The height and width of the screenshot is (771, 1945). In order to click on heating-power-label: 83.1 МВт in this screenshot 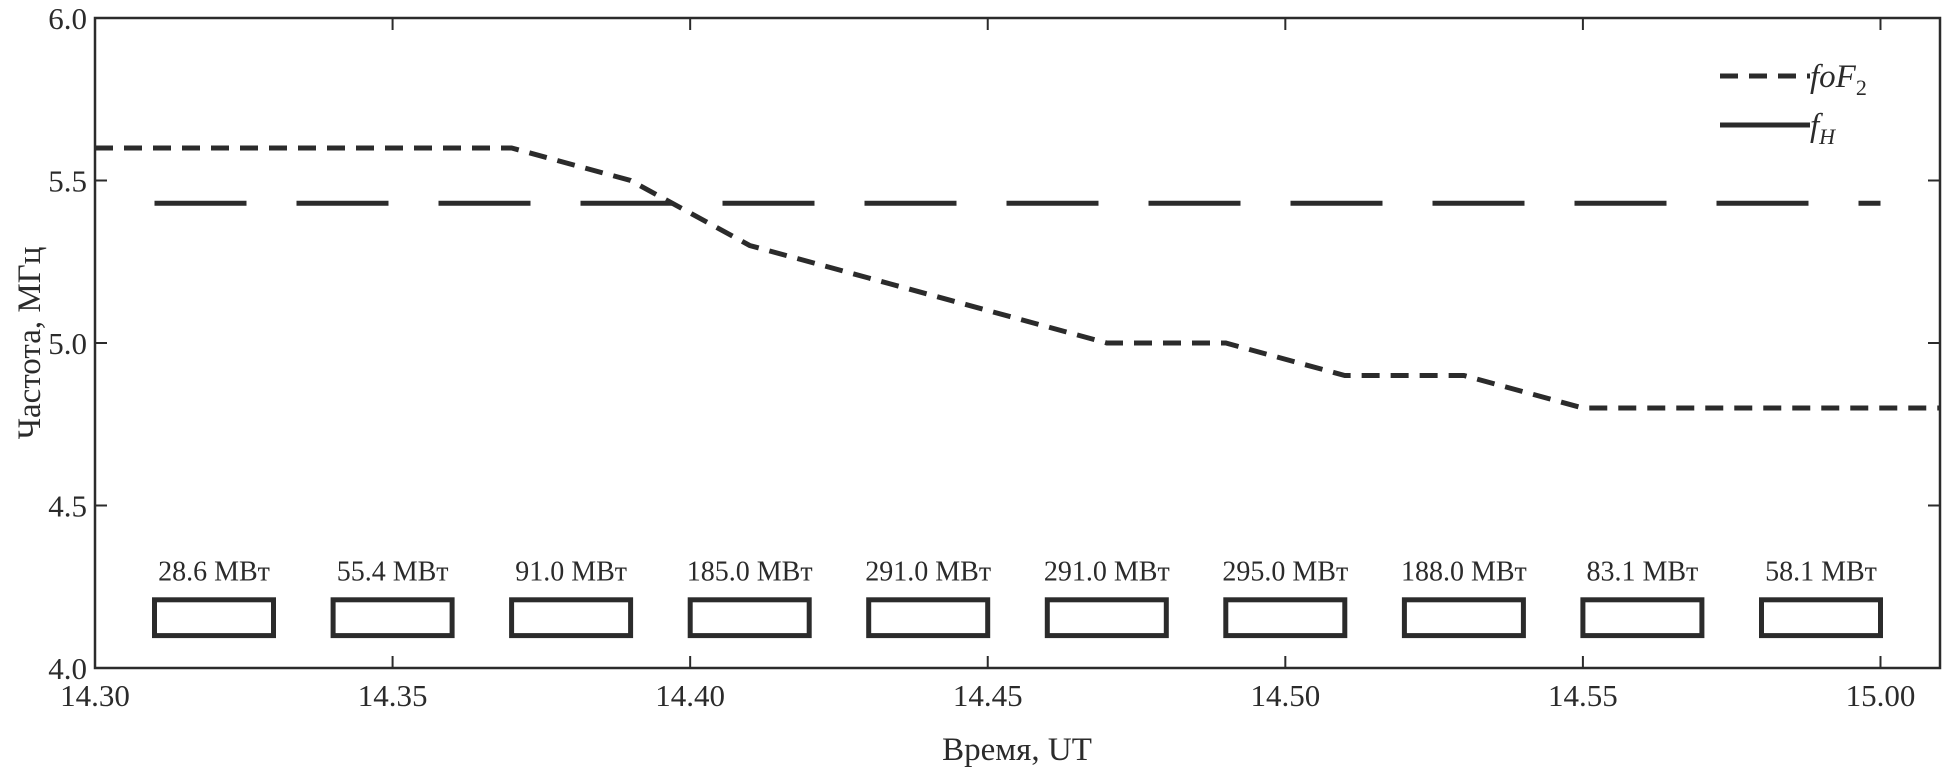, I will do `click(1642, 571)`.